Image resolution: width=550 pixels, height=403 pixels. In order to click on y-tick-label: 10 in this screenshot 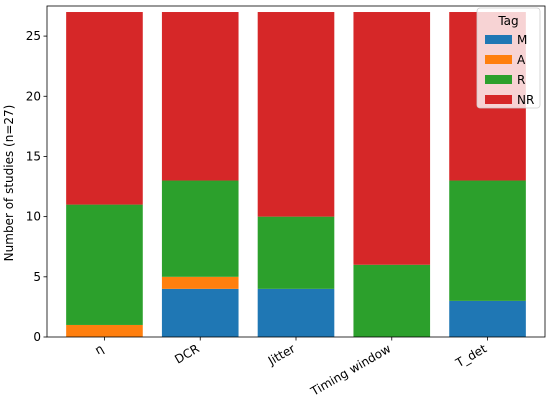, I will do `click(33, 217)`.